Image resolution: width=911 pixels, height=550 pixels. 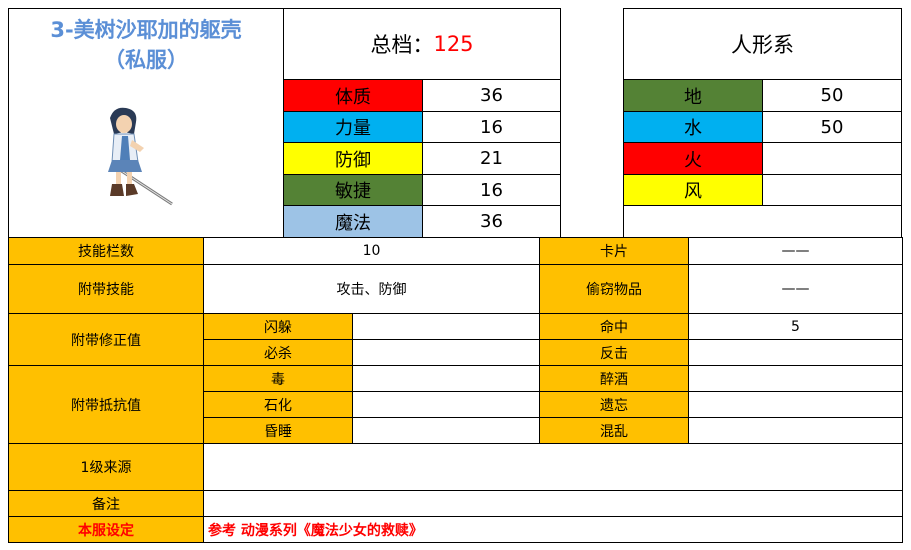 What do you see at coordinates (614, 404) in the screenshot?
I see `resist-forget-label: 遗忘` at bounding box center [614, 404].